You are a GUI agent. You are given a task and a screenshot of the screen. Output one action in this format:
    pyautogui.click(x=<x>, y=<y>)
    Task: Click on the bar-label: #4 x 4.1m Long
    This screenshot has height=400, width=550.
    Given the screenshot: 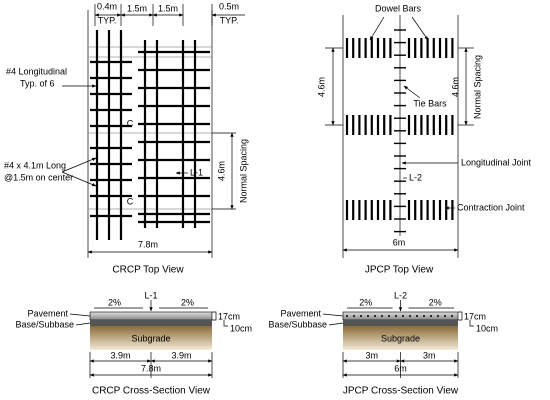 What is the action you would take?
    pyautogui.click(x=35, y=165)
    